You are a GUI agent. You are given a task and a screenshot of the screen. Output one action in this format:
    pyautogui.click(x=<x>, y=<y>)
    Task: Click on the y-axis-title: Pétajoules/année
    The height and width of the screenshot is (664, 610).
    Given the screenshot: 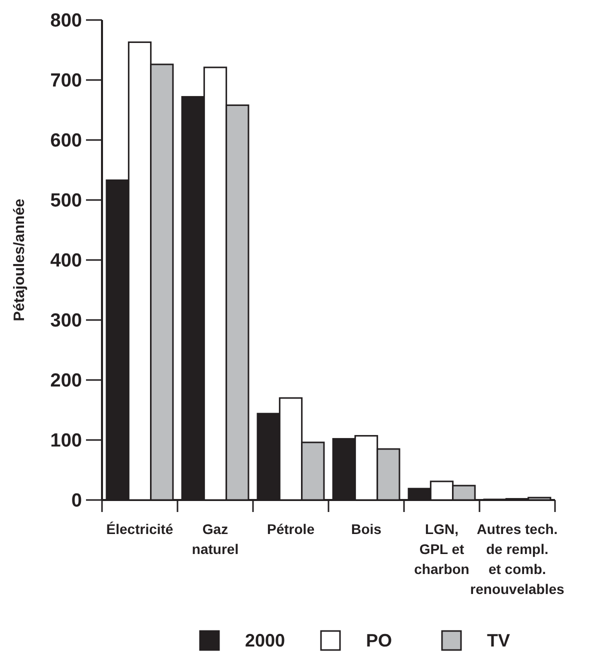 What is the action you would take?
    pyautogui.click(x=19, y=260)
    